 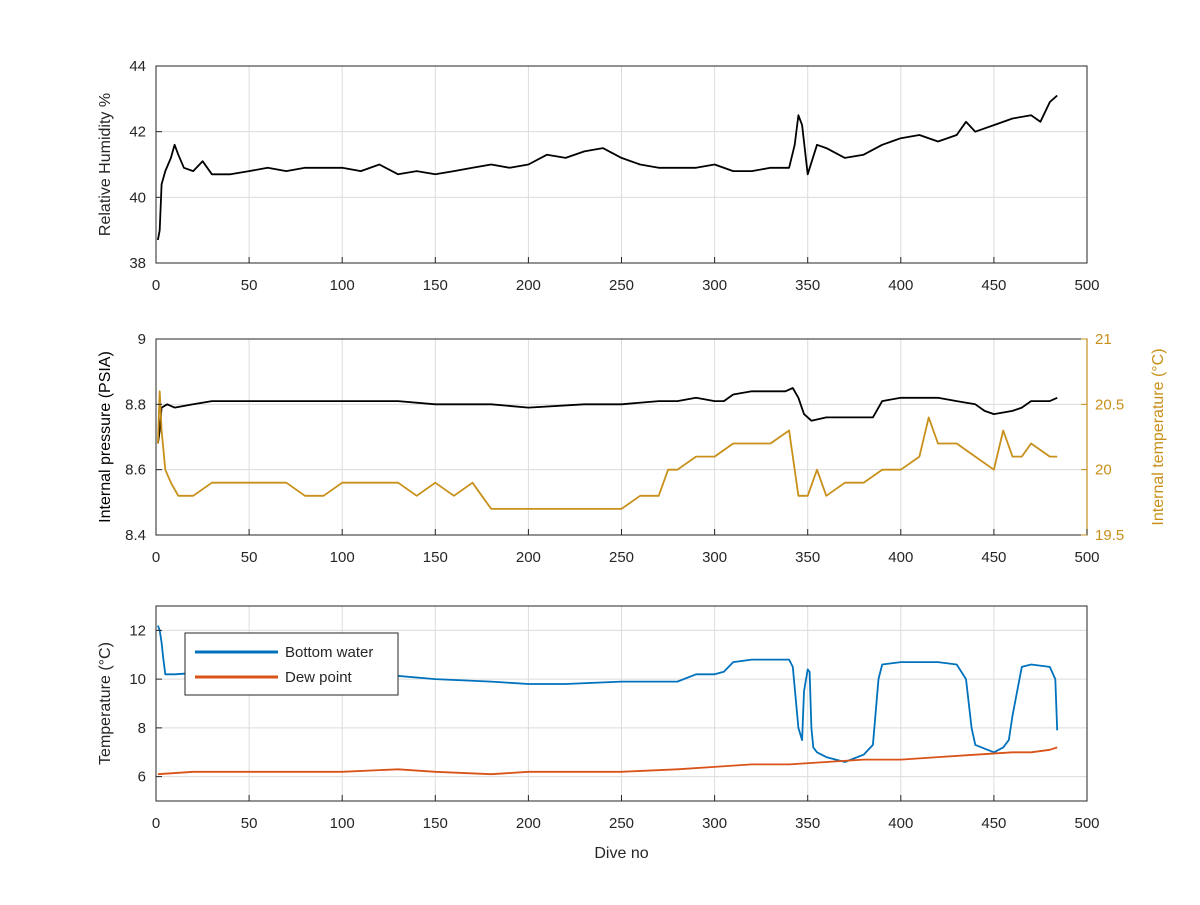 What do you see at coordinates (621, 853) in the screenshot?
I see `x-axis-label: Dive no` at bounding box center [621, 853].